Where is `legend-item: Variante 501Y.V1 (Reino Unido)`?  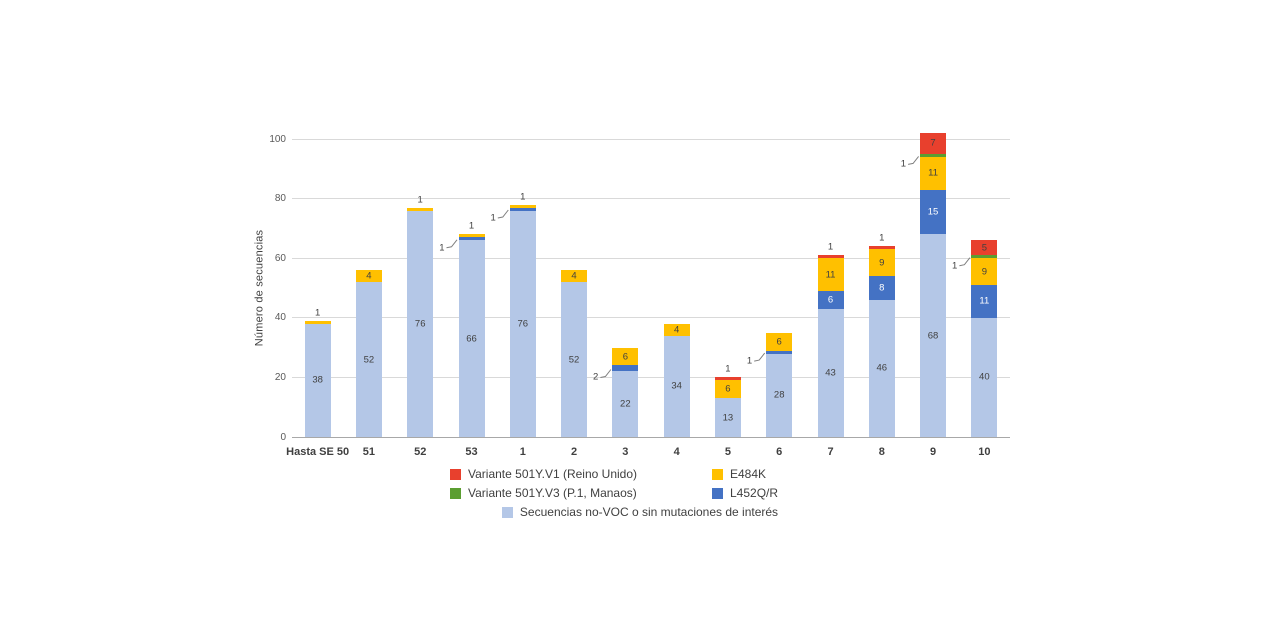
legend-item: Variante 501Y.V1 (Reino Unido) is located at coordinates (581, 474).